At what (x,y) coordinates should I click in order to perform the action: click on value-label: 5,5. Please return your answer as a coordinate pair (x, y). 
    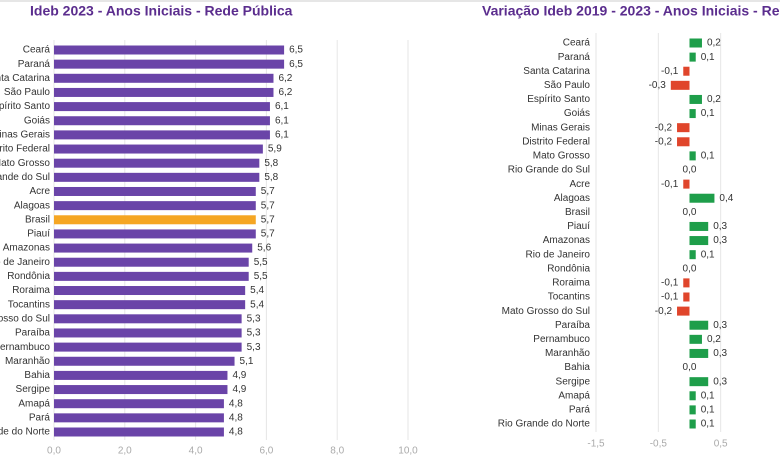
    Looking at the image, I should click on (261, 262).